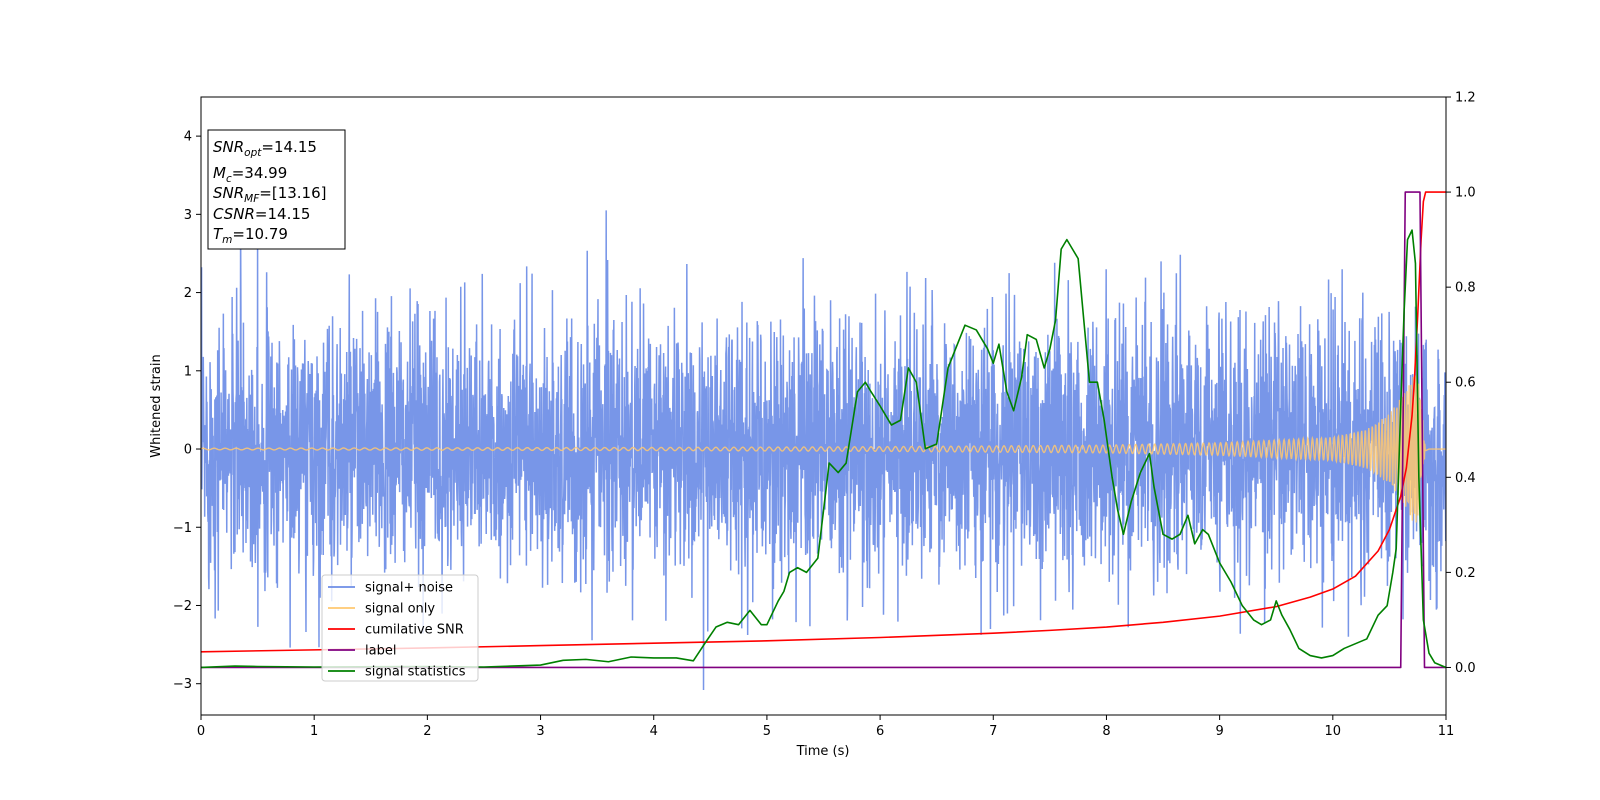 The image size is (1600, 800). What do you see at coordinates (540, 731) in the screenshot?
I see `x-tick-label: 3` at bounding box center [540, 731].